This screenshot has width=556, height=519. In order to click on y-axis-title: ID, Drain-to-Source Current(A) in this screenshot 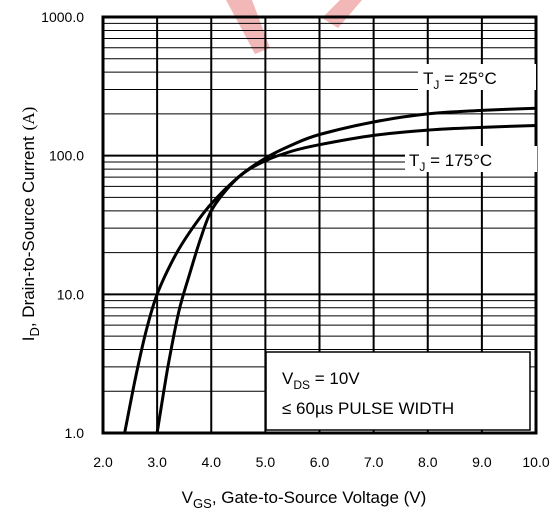, I will do `click(30, 224)`.